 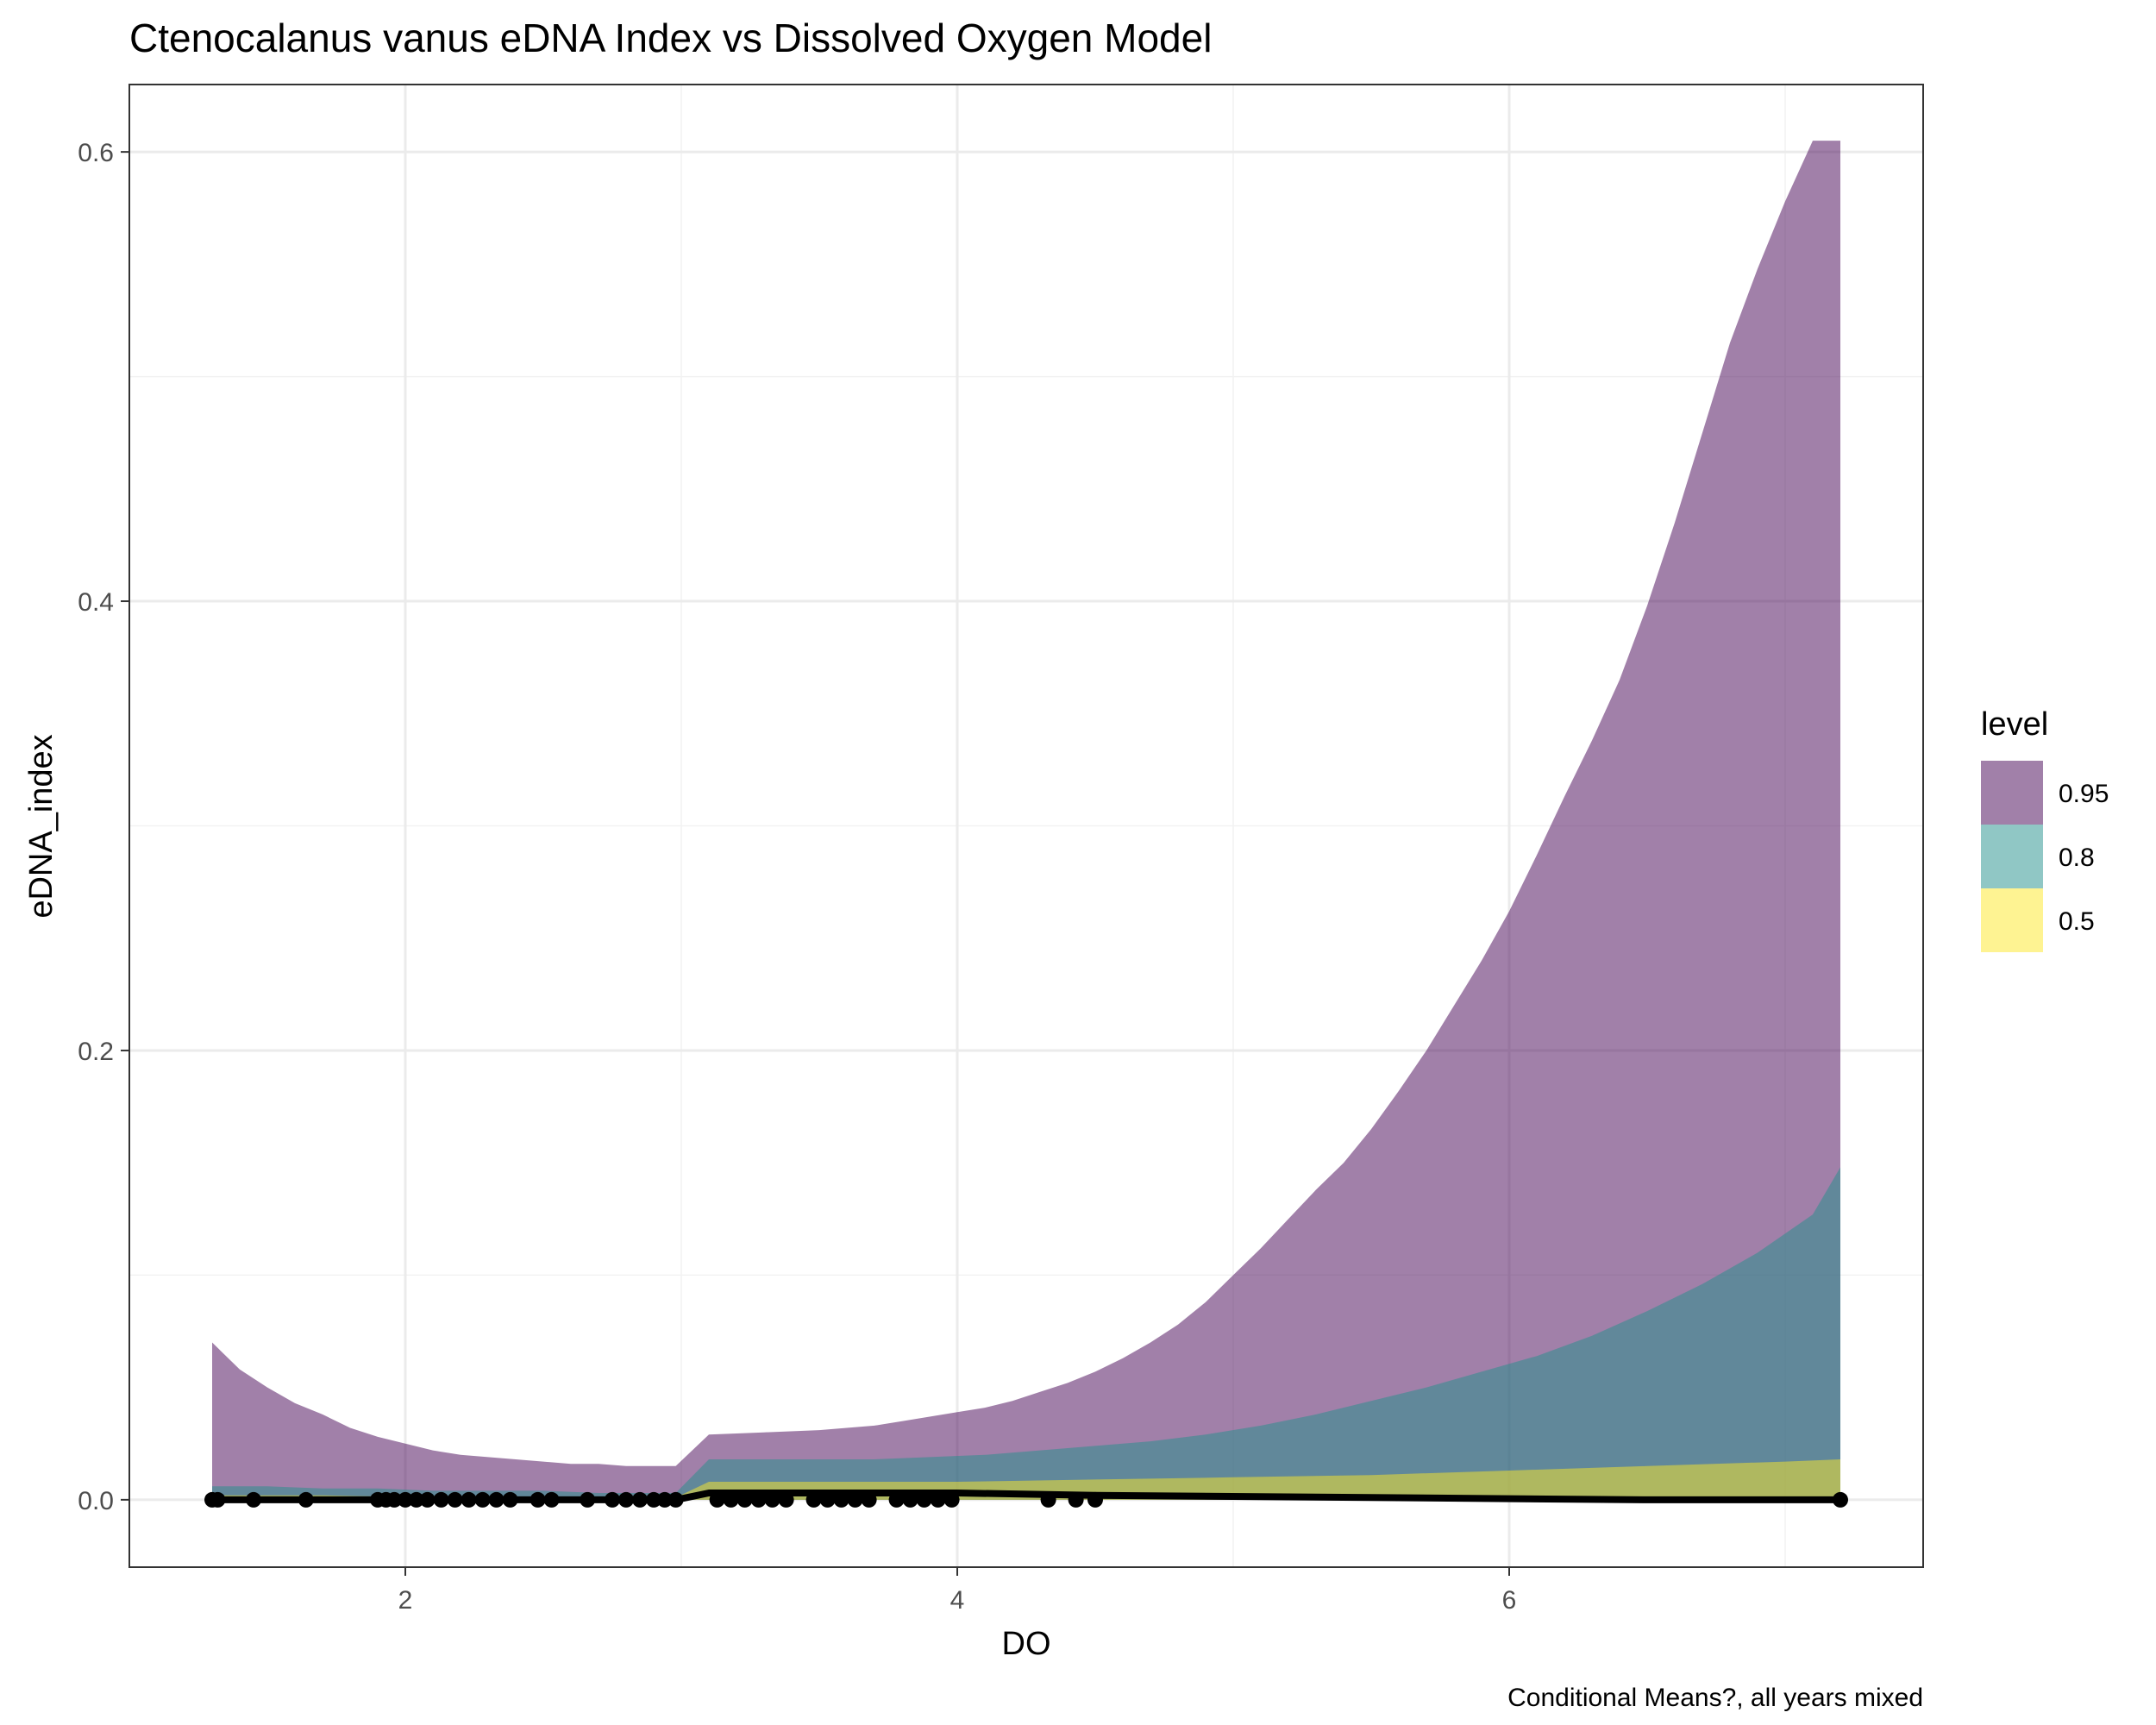 What do you see at coordinates (96, 1052) in the screenshot?
I see `y-tick-label: 0.2` at bounding box center [96, 1052].